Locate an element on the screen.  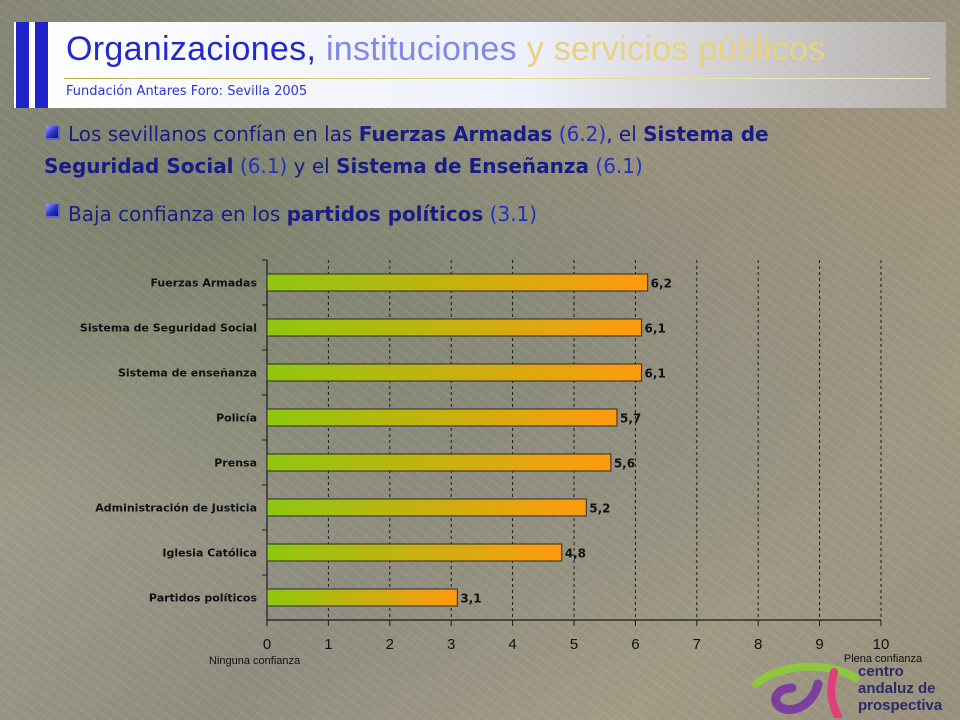
x-tick-label: 6 is located at coordinates (635, 644).